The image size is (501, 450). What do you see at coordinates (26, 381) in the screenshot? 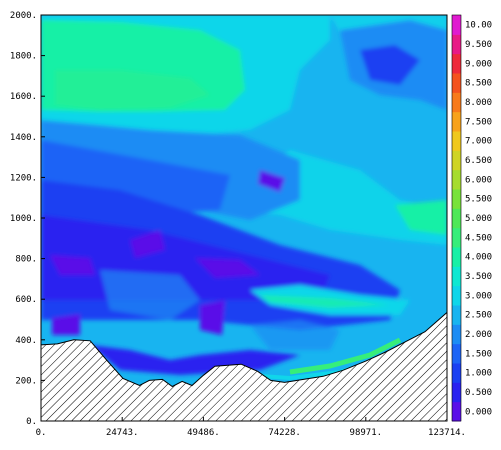
I see `y-tick-label: 200.` at bounding box center [26, 381].